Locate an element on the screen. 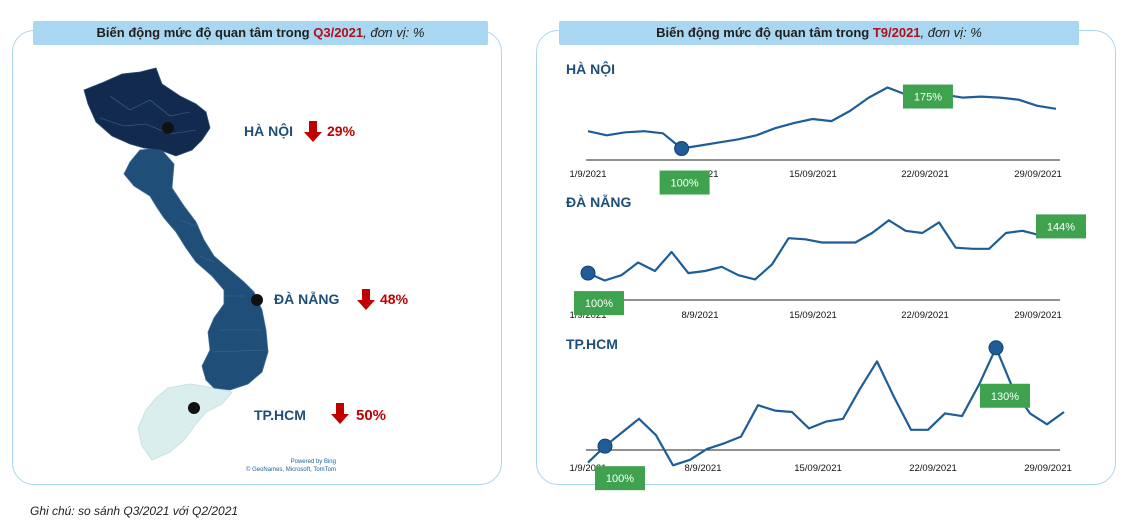  x-tick-label-2-3: 22/09/2021 is located at coordinates (933, 468).